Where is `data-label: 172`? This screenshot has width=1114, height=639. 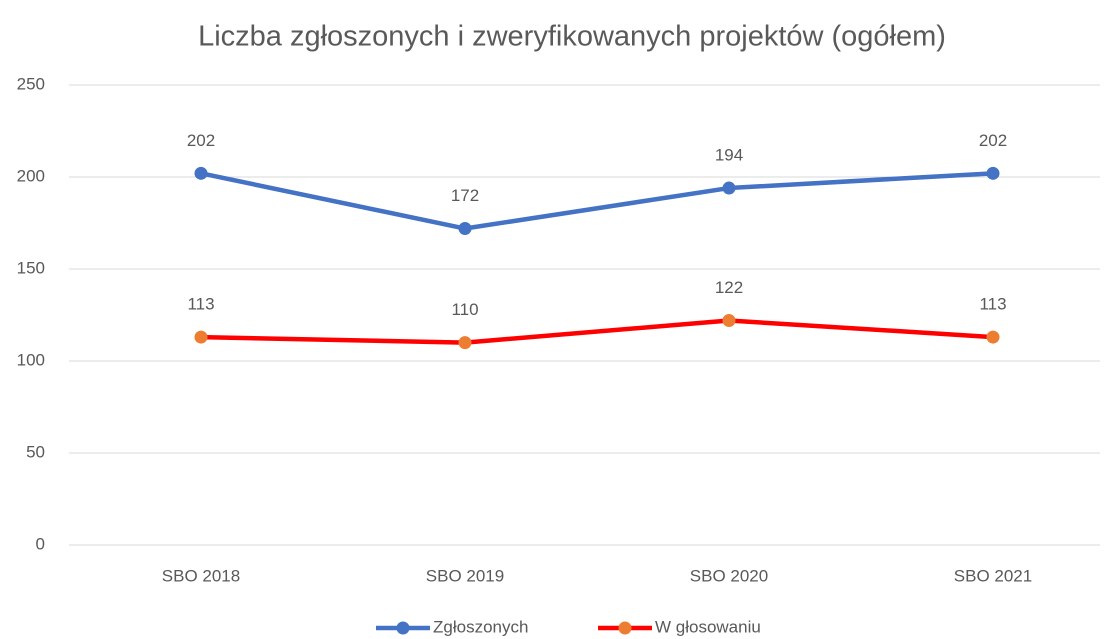 data-label: 172 is located at coordinates (465, 195).